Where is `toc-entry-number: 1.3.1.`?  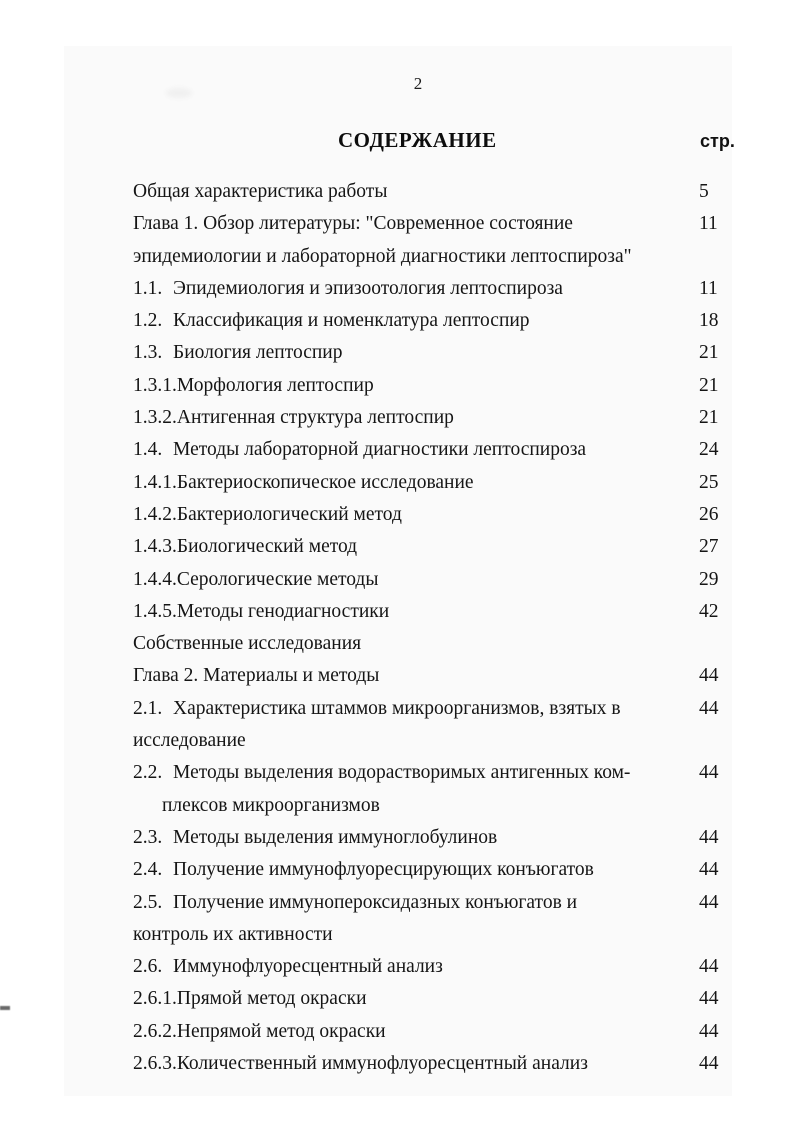 toc-entry-number: 1.3.1. is located at coordinates (155, 385).